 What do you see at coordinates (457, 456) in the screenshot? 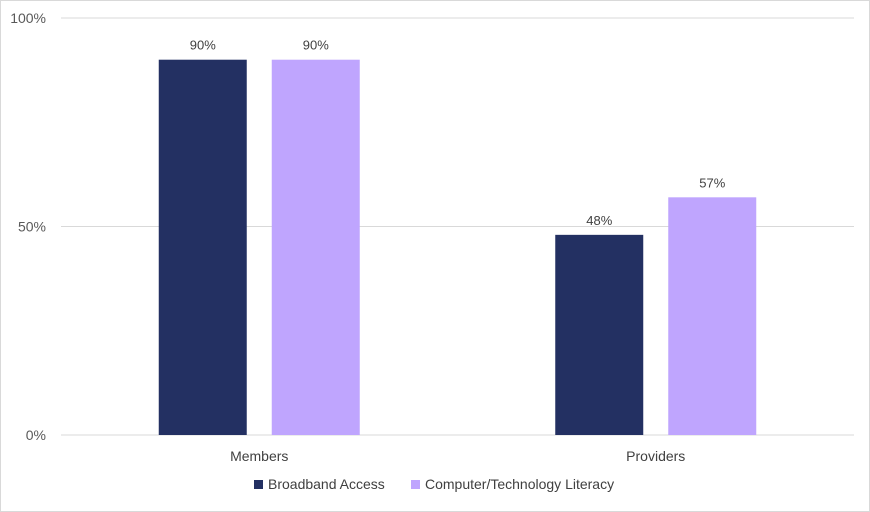
I see `x-axis-categories: Members Providers` at bounding box center [457, 456].